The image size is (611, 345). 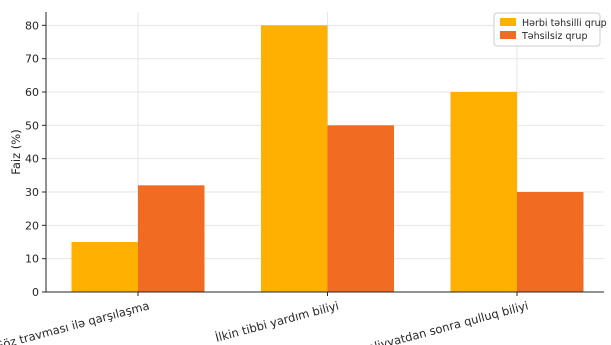 What do you see at coordinates (554, 36) in the screenshot?
I see `legend-label: Təhsilsiz qrup` at bounding box center [554, 36].